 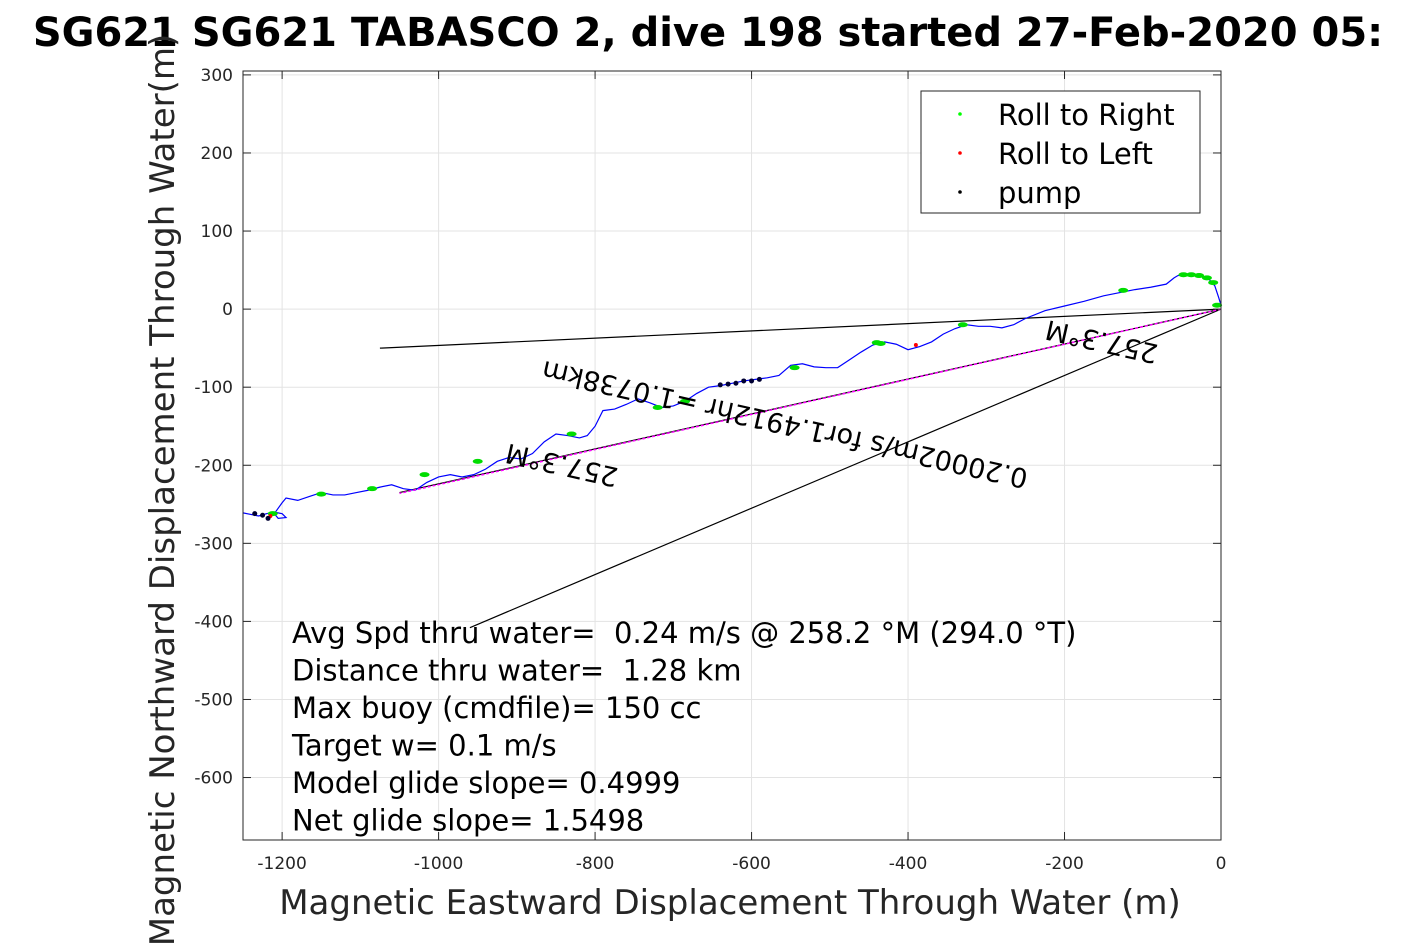 I want to click on y-tick-label: 300, so click(x=217, y=76).